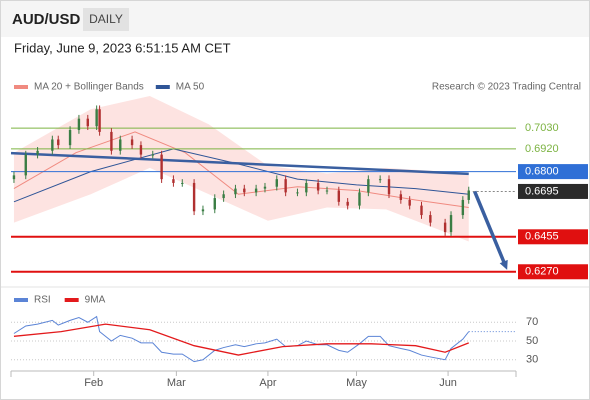 The image size is (590, 400). I want to click on legend-label: MA 20 + Bollinger Bands, so click(89, 87).